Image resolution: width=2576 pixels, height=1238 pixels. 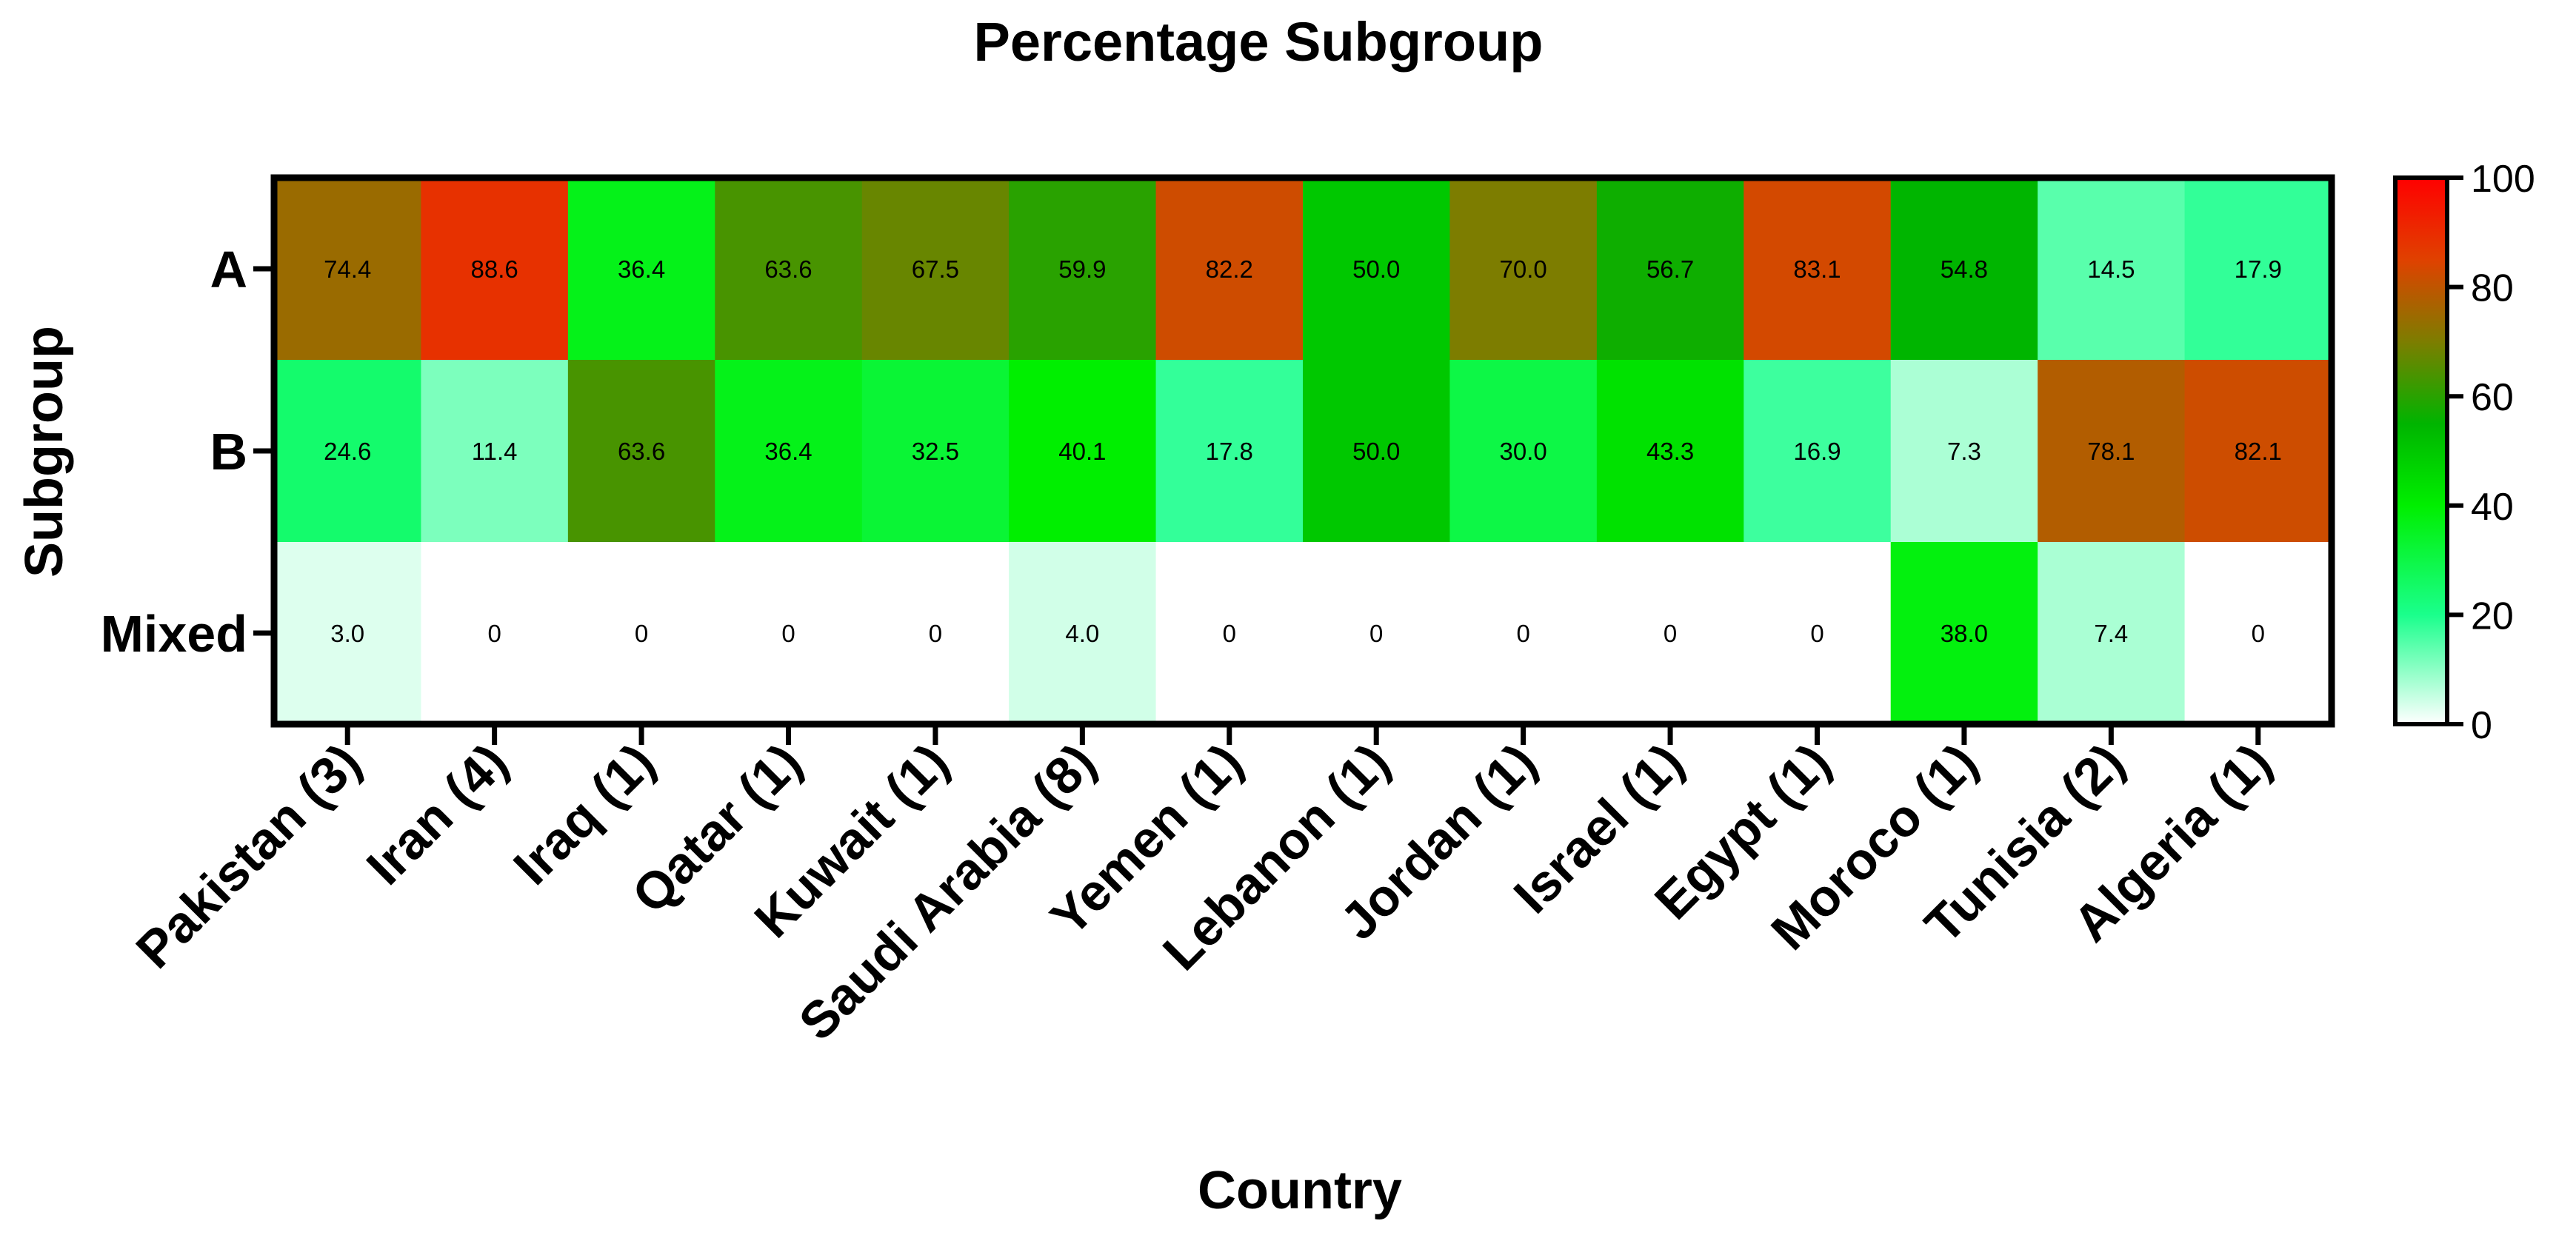 I want to click on cell-value-label: 14.5, so click(x=2111, y=269).